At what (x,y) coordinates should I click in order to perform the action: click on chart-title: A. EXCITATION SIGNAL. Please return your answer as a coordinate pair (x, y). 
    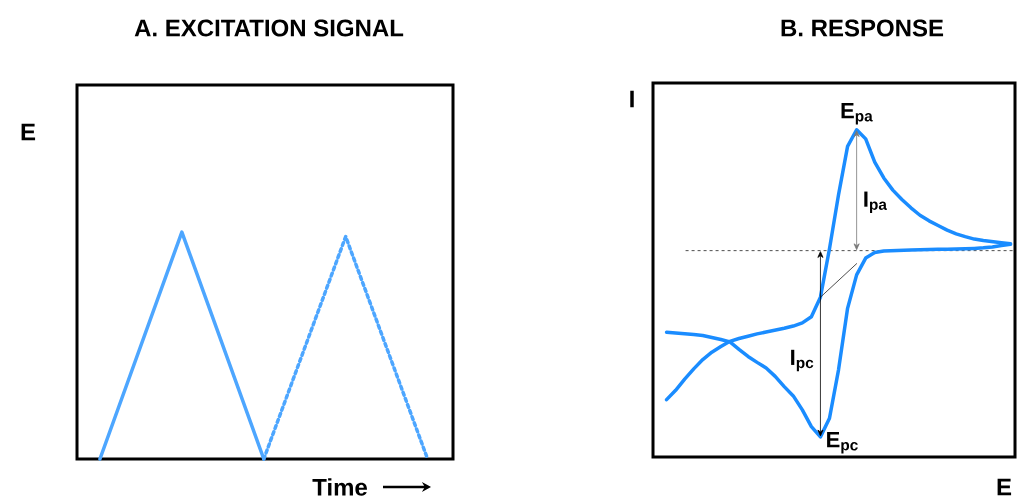
    Looking at the image, I should click on (269, 28).